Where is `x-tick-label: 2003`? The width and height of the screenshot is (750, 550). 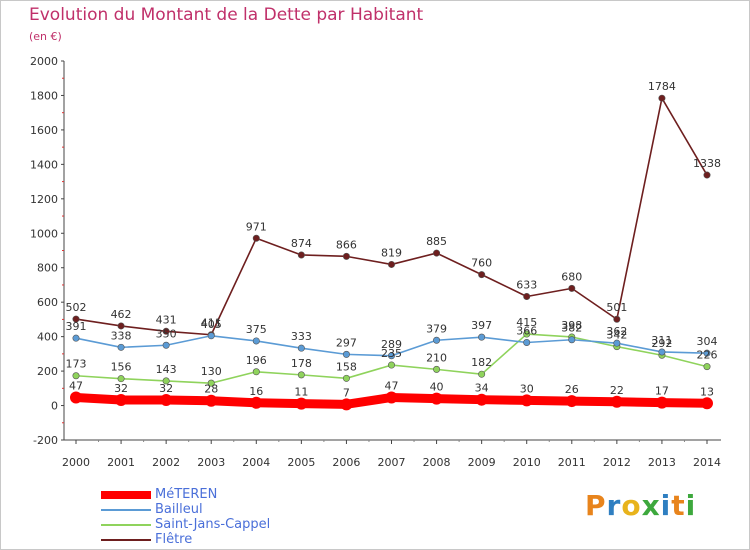
x-tick-label: 2003 is located at coordinates (211, 462).